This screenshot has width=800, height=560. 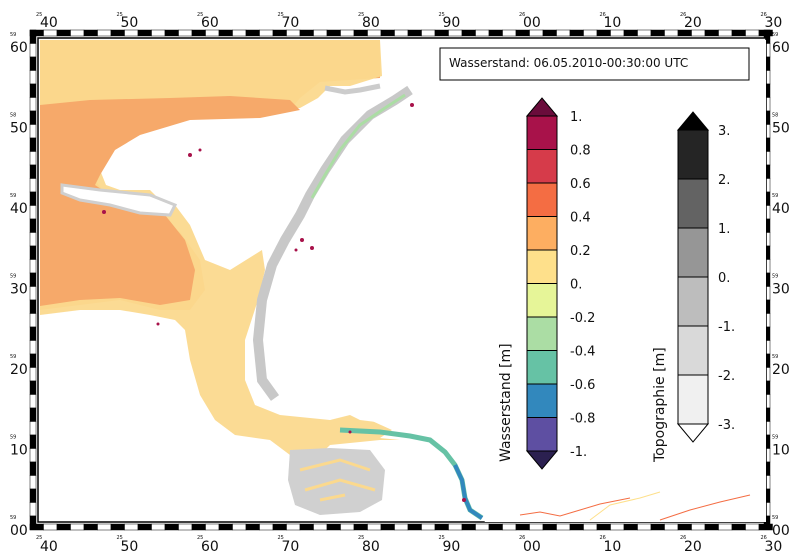 I want to click on colorbar-label: -0.4, so click(x=582, y=352).